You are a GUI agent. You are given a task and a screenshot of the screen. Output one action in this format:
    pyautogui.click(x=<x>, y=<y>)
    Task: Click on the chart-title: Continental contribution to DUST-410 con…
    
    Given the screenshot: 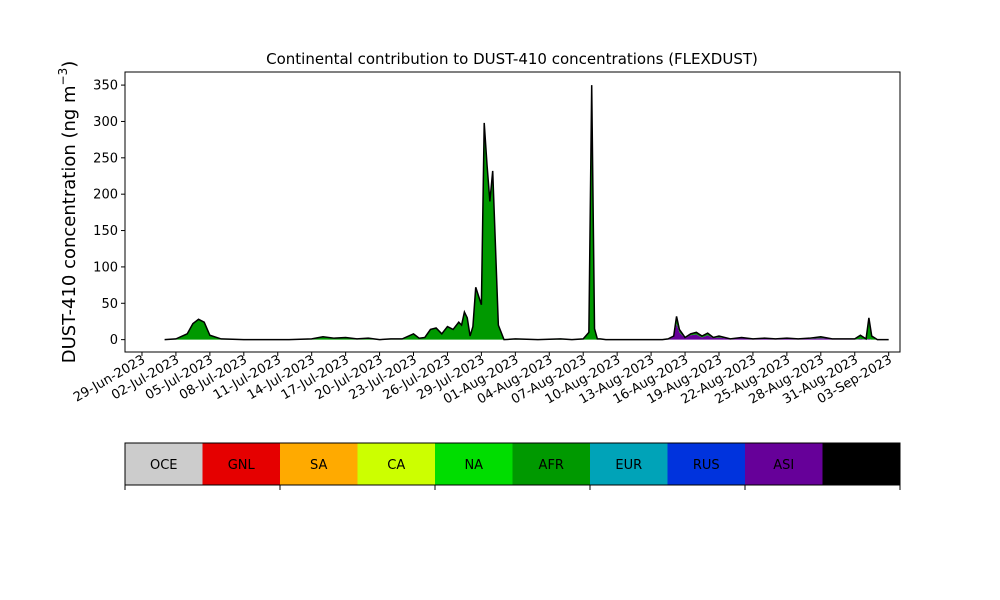 What is the action you would take?
    pyautogui.click(x=512, y=59)
    